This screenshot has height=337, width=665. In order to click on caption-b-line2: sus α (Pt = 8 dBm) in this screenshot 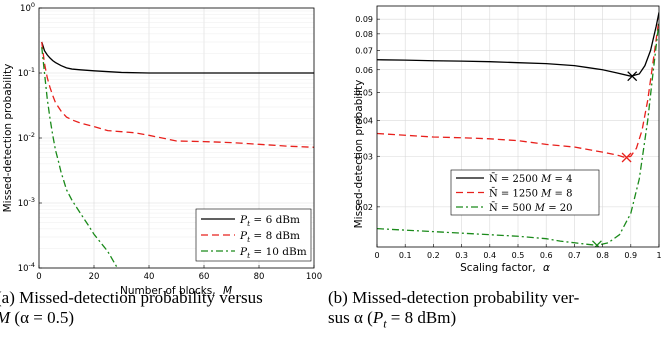, I will do `click(453, 320)`.